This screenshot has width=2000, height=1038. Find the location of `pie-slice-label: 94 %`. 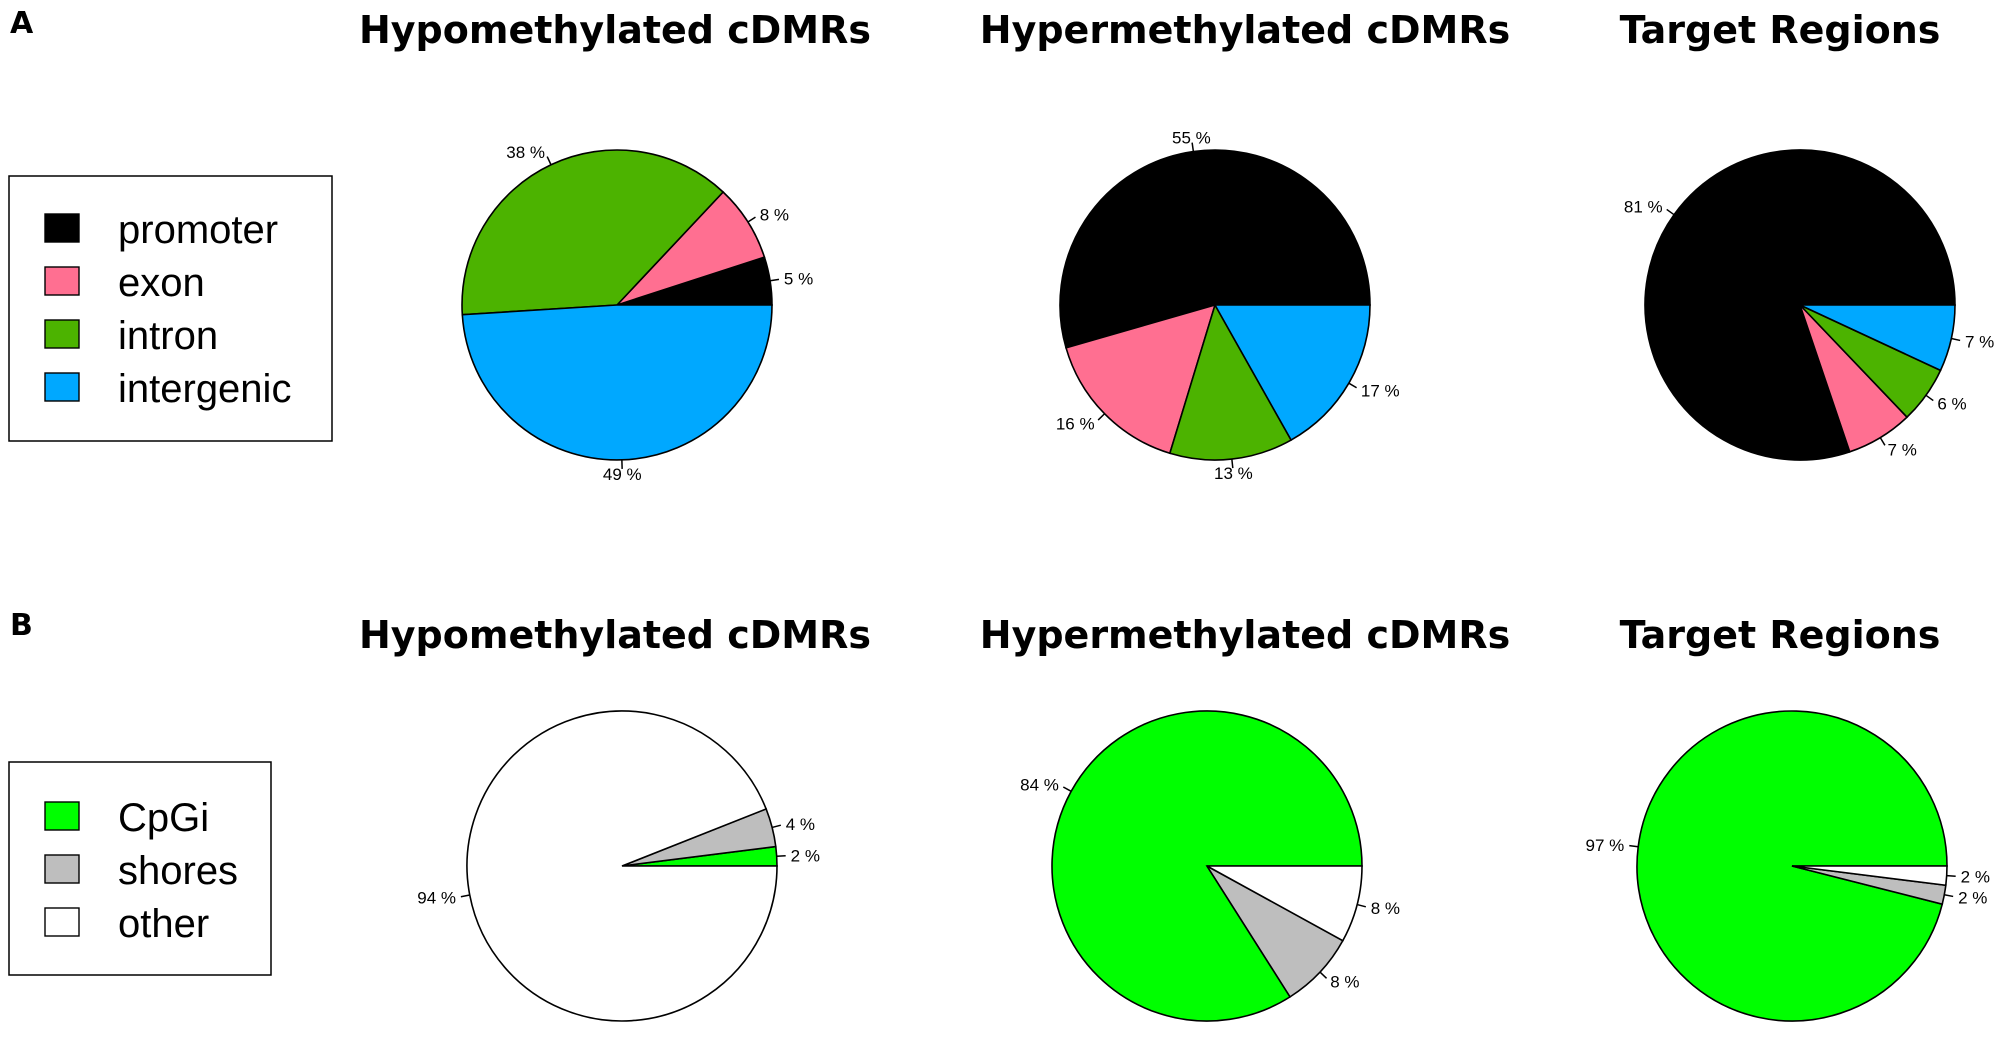

pie-slice-label: 94 % is located at coordinates (436, 898).